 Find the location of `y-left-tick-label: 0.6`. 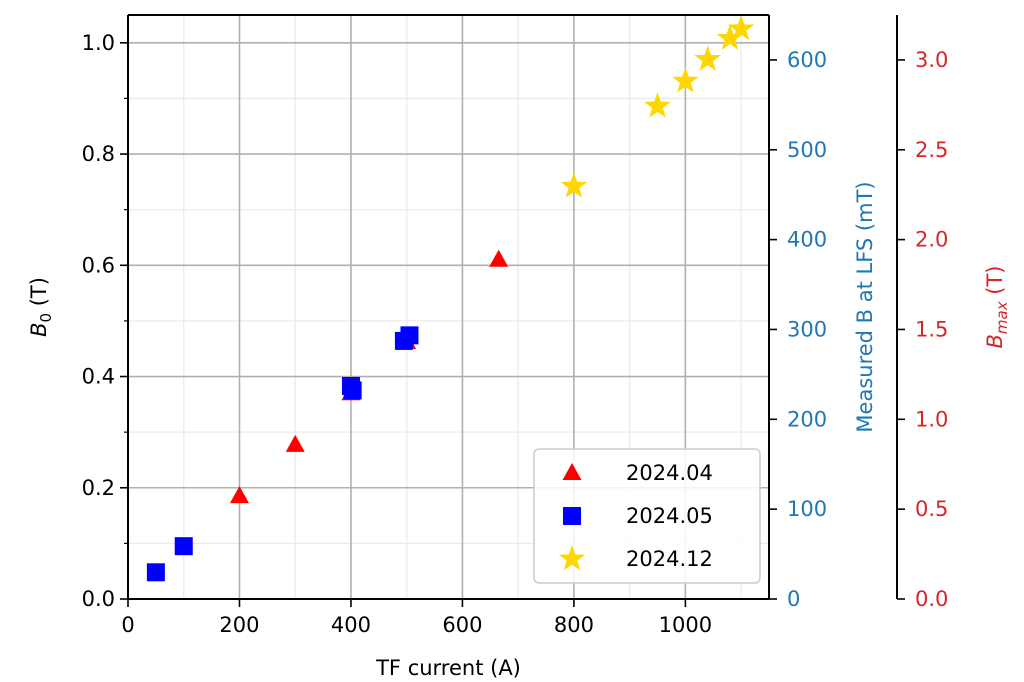

y-left-tick-label: 0.6 is located at coordinates (98, 265).